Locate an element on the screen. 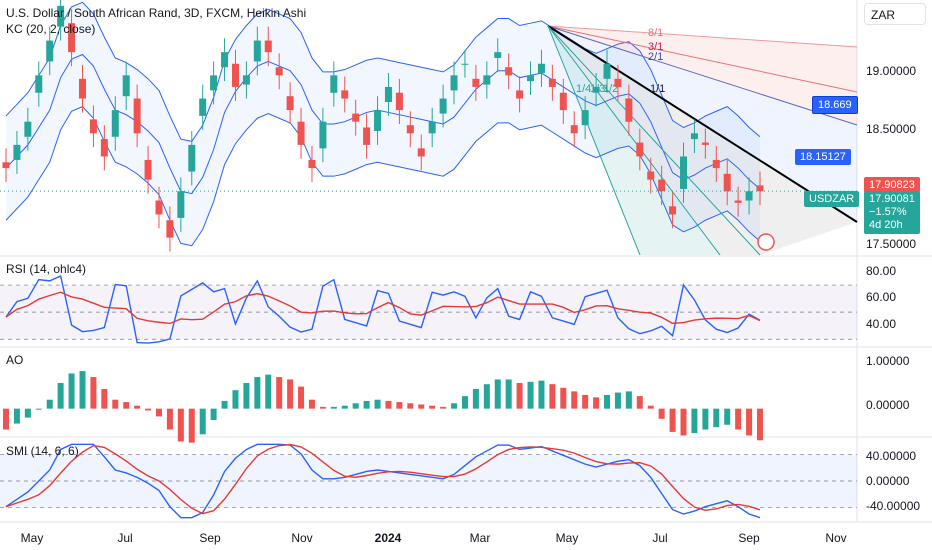  rsi-axis-label: 60.00 is located at coordinates (881, 297).